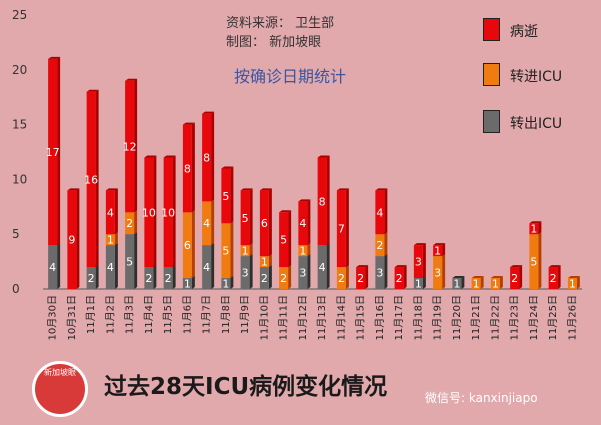  I want to click on x-tick-label: 11月1日, so click(91, 314).